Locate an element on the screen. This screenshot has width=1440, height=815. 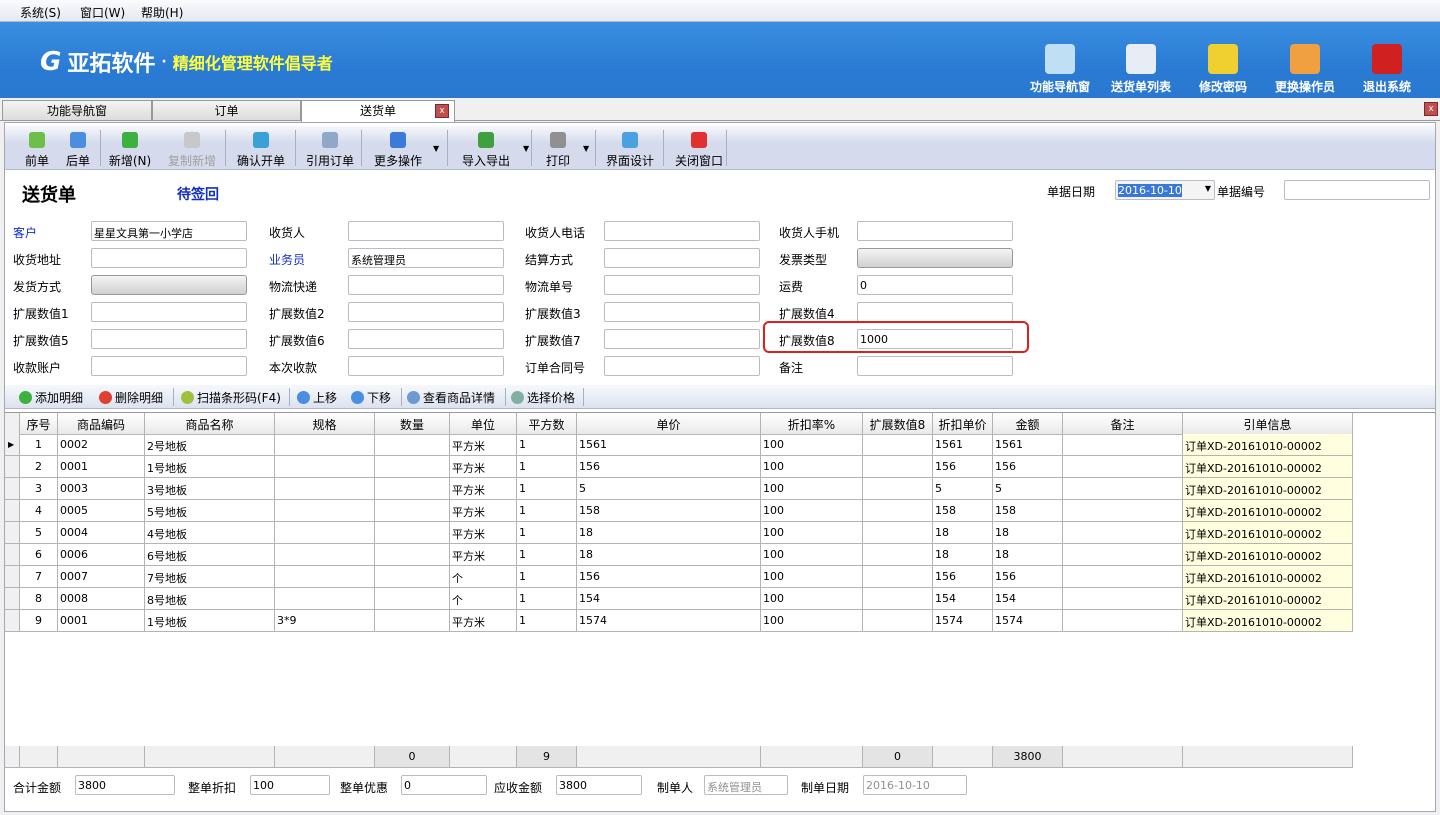
close-tab-icon: x is located at coordinates (442, 111).